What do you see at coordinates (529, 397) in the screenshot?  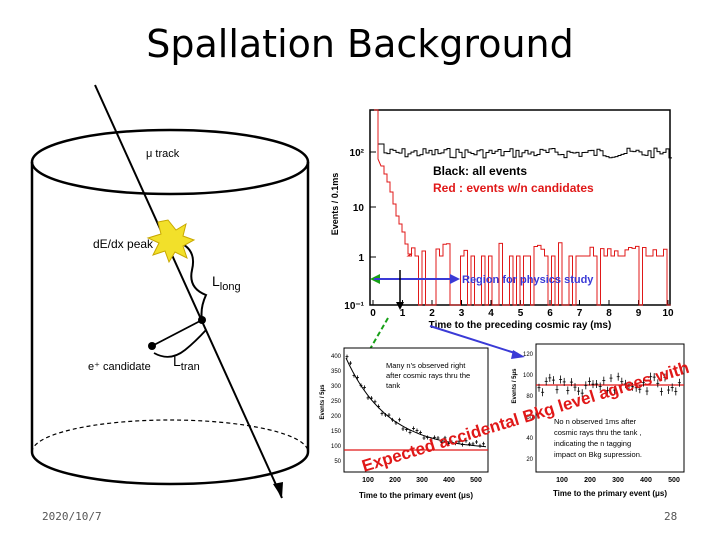 I see `br-ytick-label: 80` at bounding box center [529, 397].